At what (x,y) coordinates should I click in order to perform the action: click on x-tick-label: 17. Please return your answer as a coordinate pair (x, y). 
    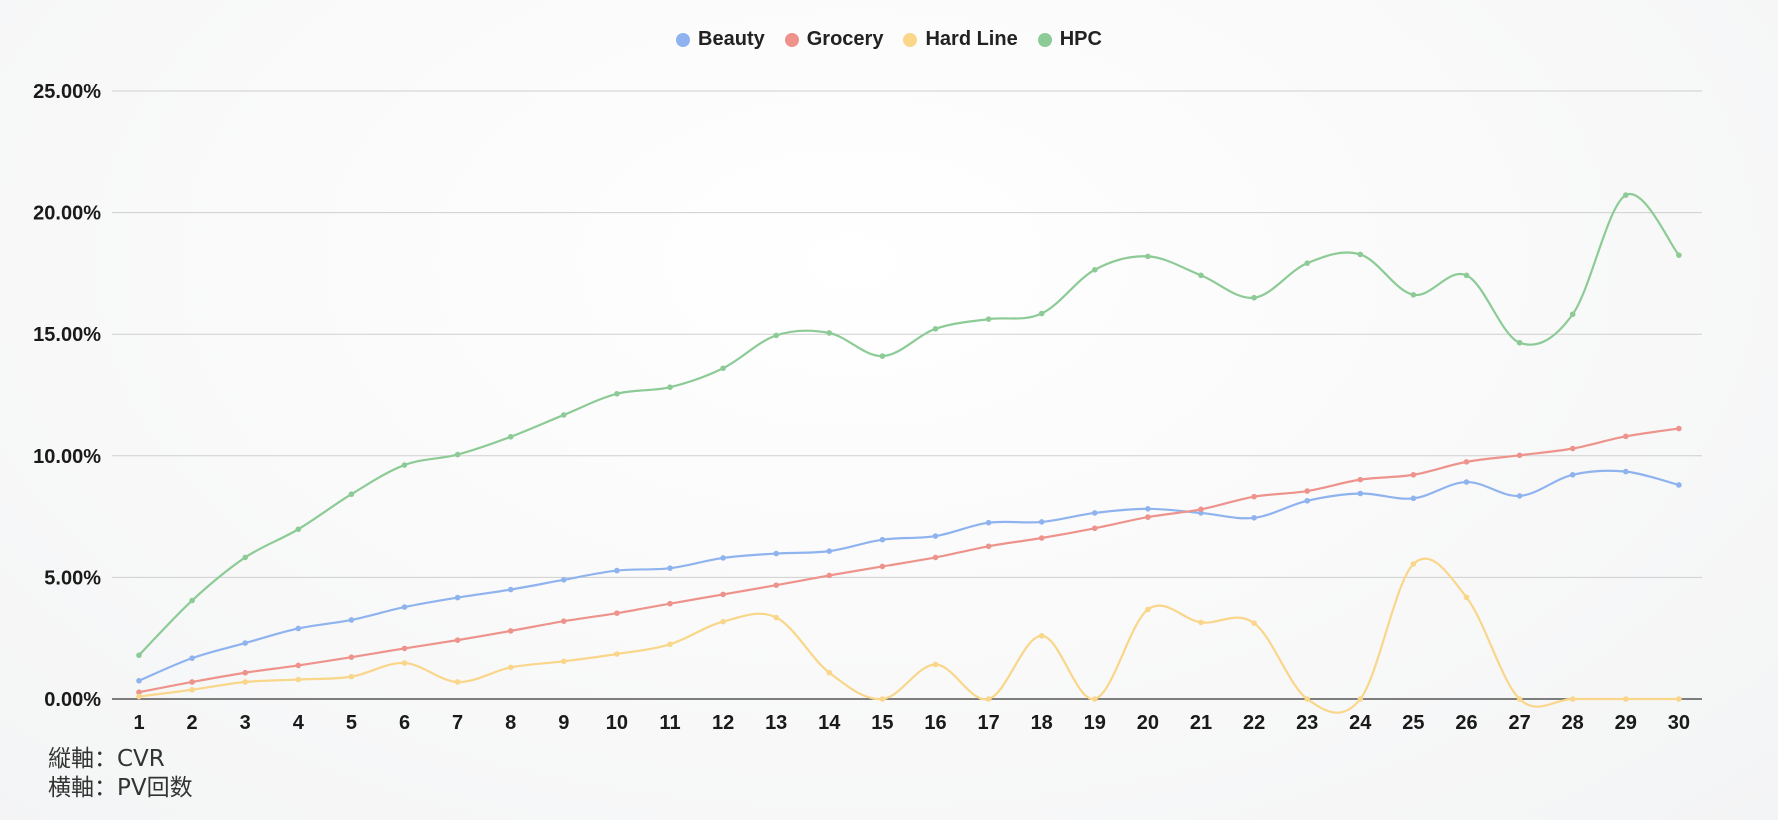
    Looking at the image, I should click on (988, 723).